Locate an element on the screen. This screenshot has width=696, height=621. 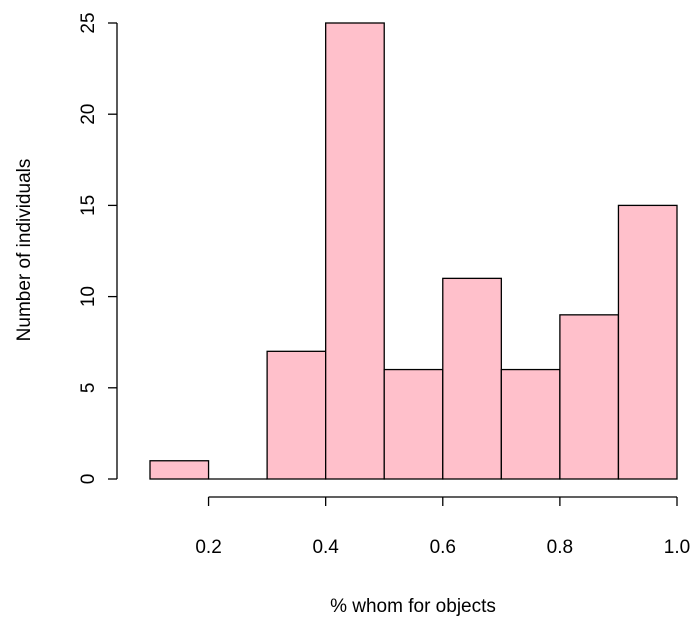
x-tick-label-3: 0.8 is located at coordinates (560, 547).